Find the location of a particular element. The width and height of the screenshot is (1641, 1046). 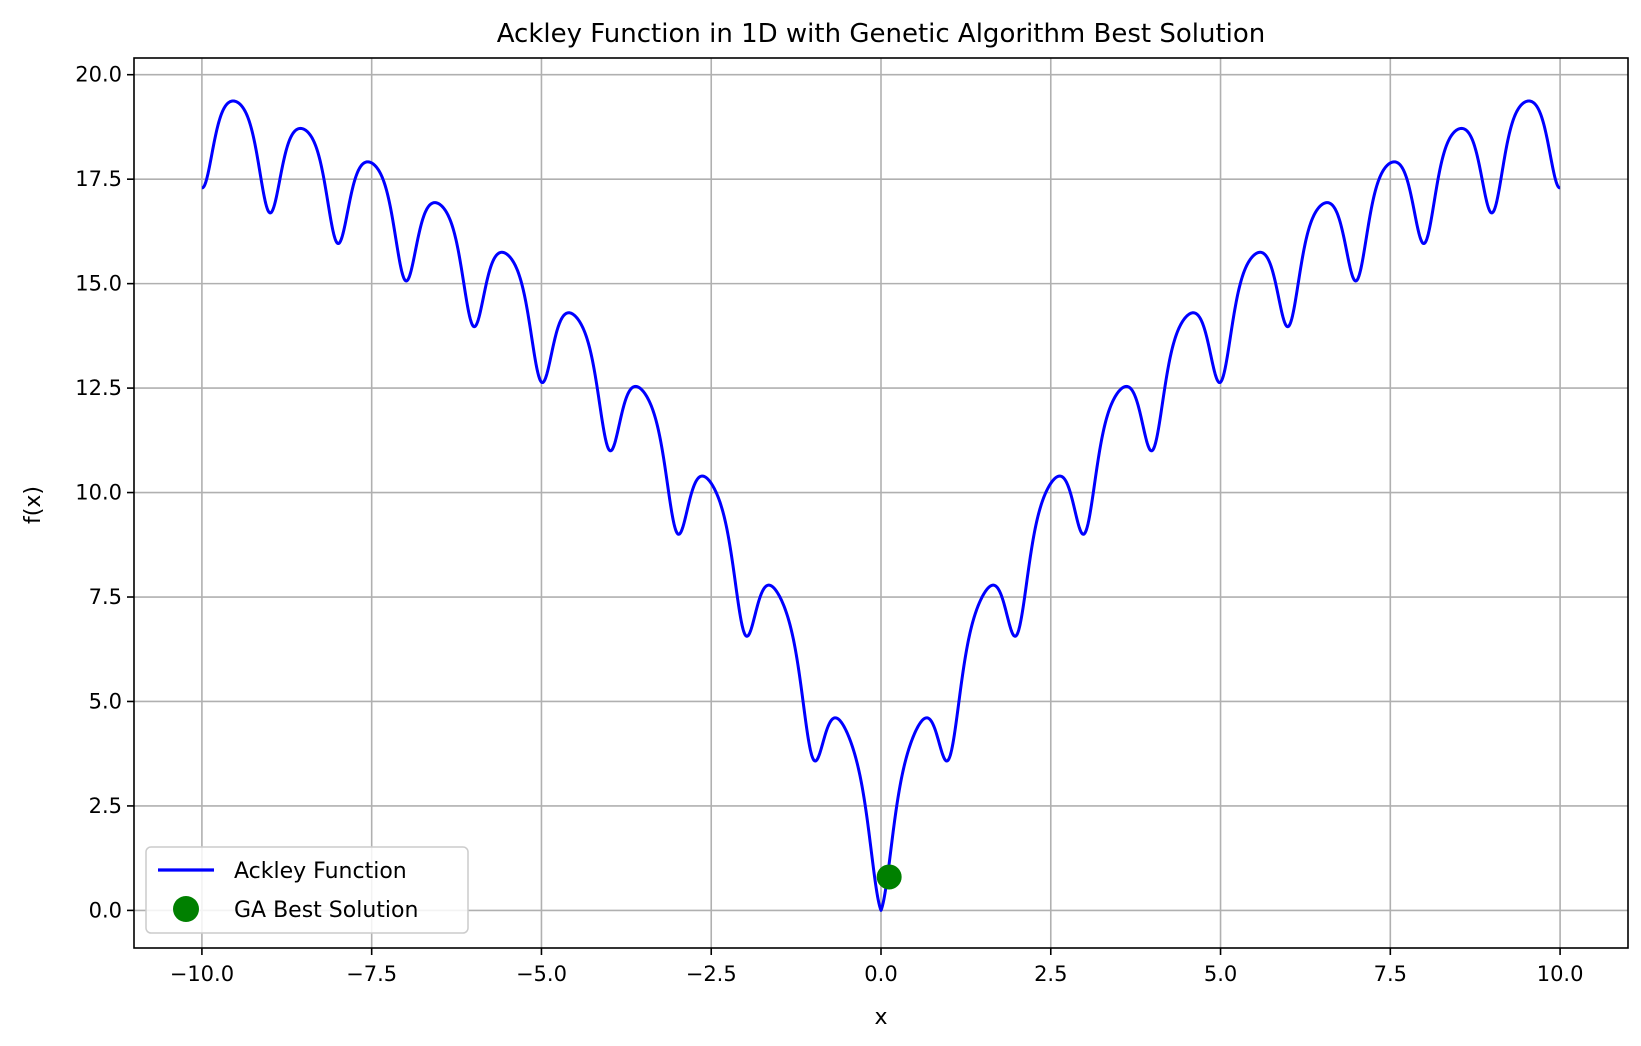

y-tick-label: 15.0 is located at coordinates (98, 284).